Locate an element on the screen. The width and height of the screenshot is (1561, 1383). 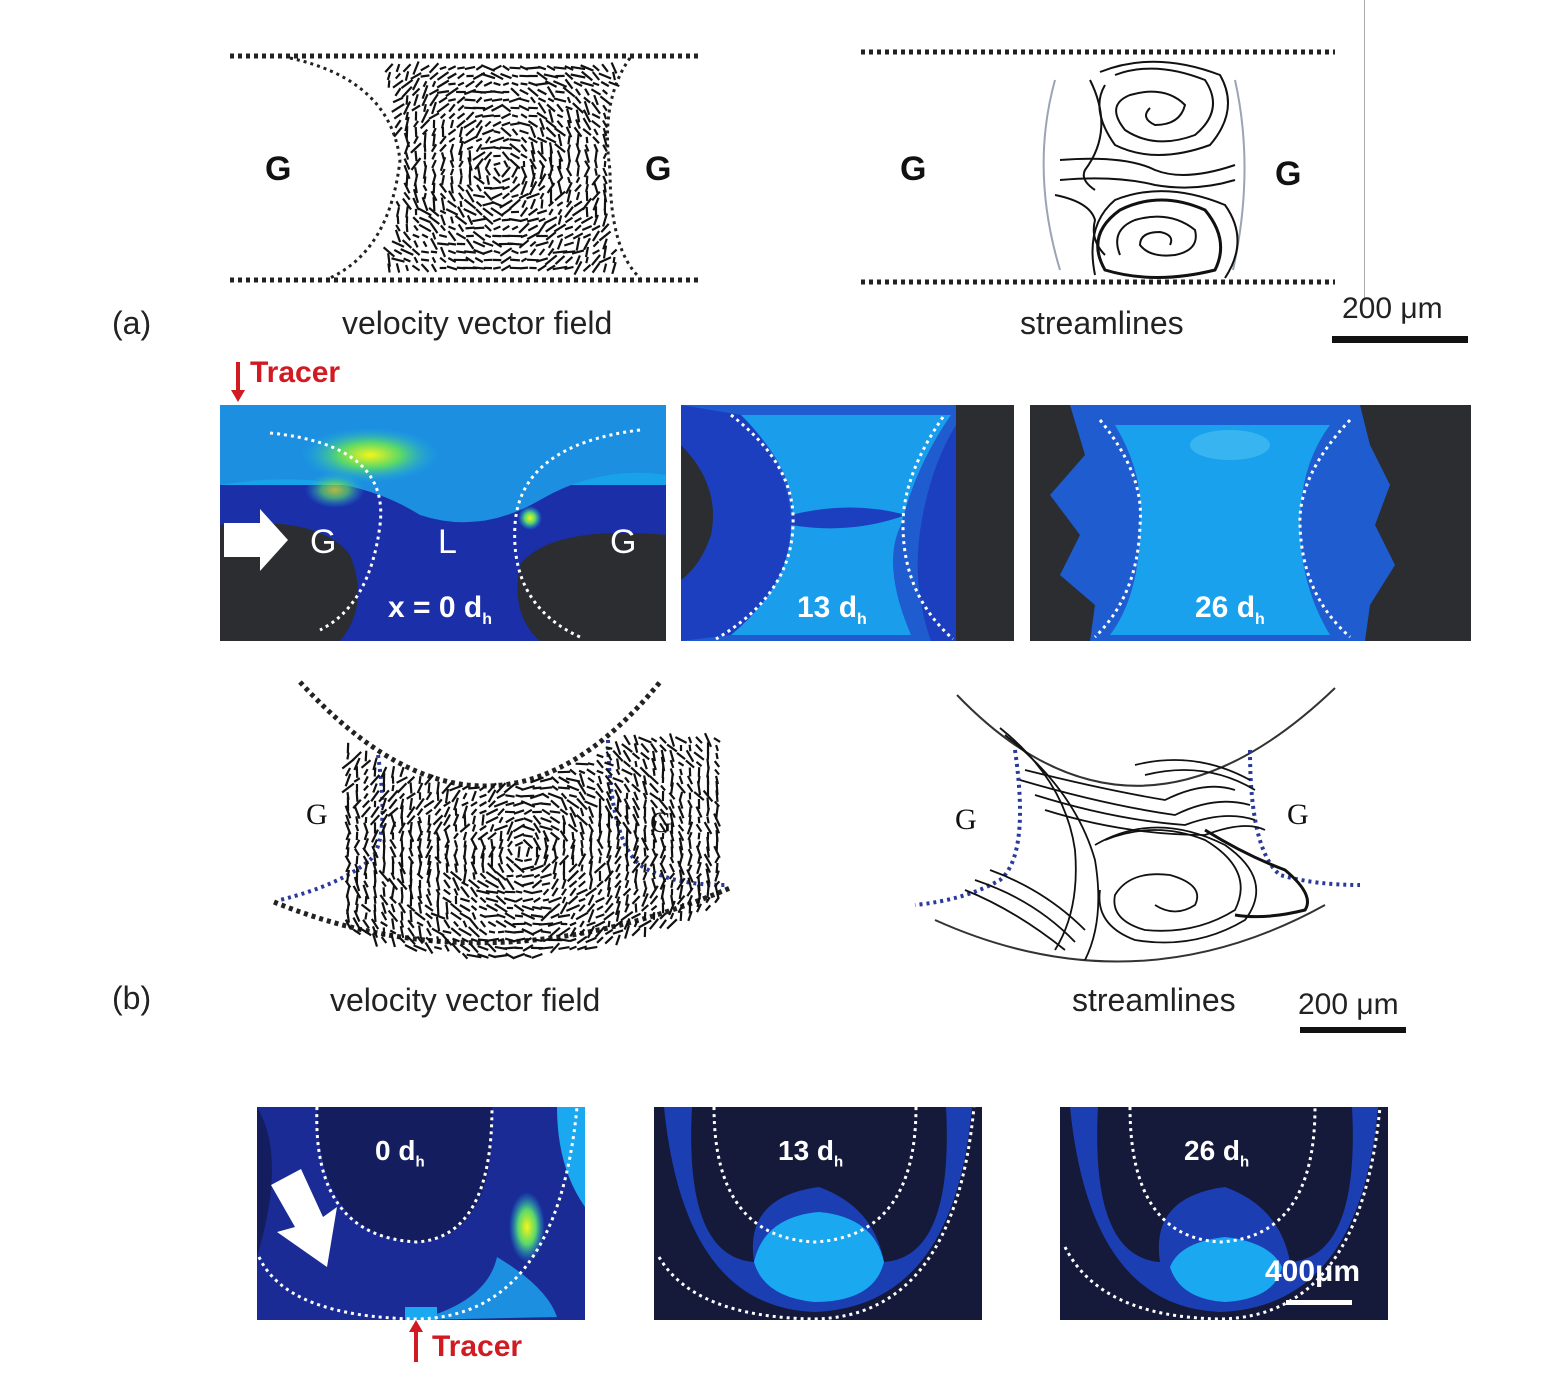
divider-line is located at coordinates (1364, 150).